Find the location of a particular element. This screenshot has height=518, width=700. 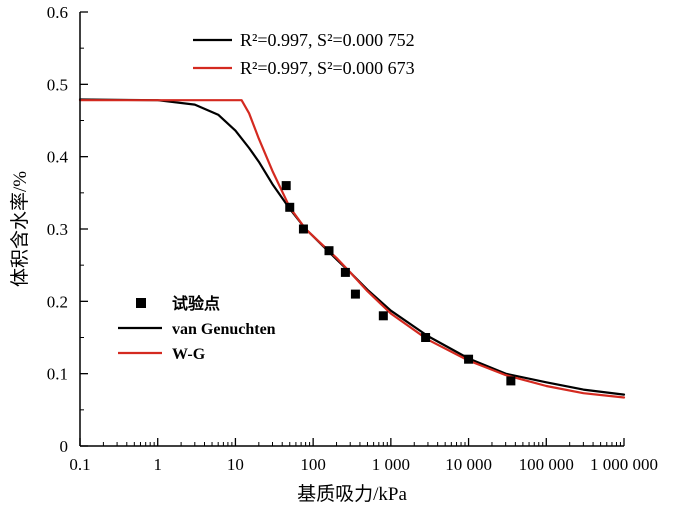

legend: 试验点 van Genuchten W-G is located at coordinates (197, 328).